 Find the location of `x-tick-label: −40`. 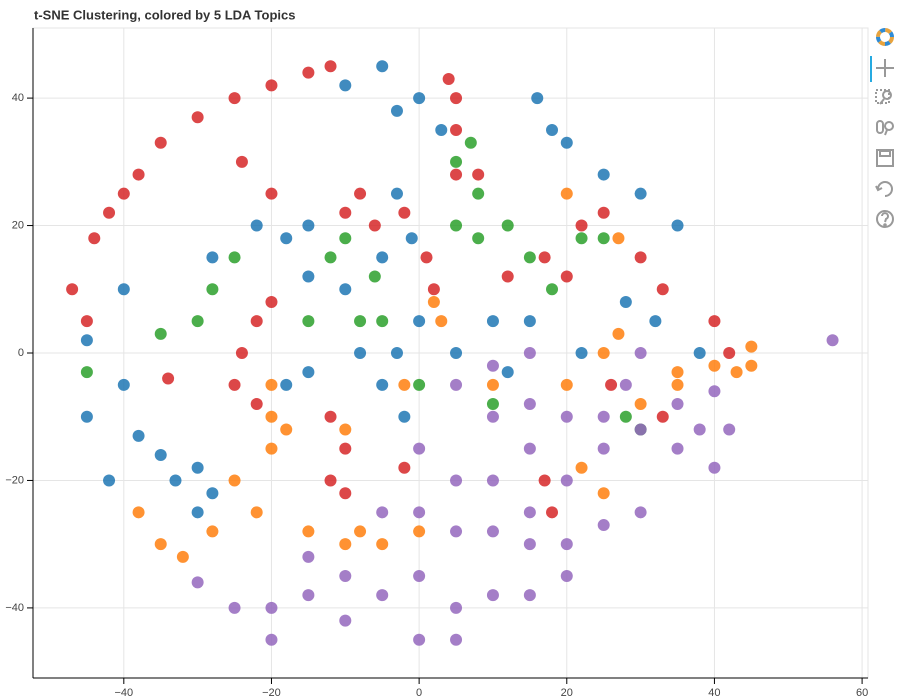

x-tick-label: −40 is located at coordinates (123, 693).